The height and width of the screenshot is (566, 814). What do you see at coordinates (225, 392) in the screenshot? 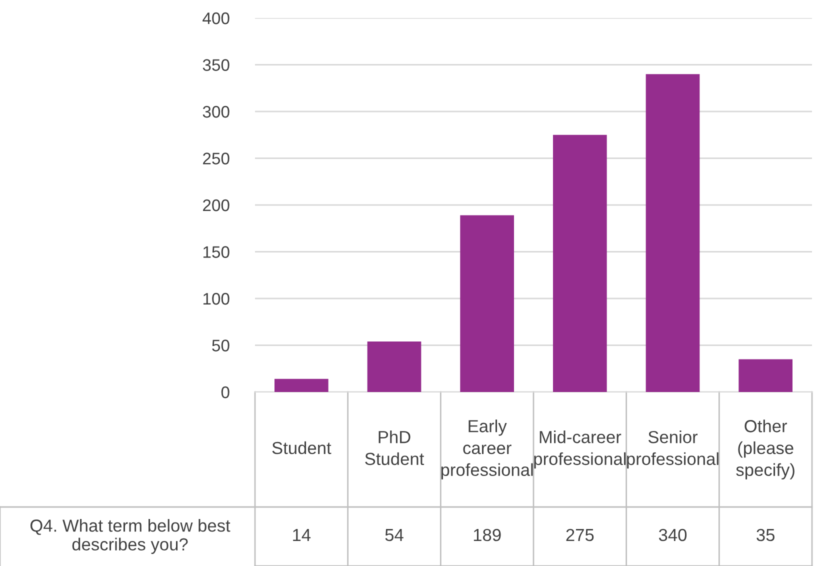
I see `y-tick-label: 0` at bounding box center [225, 392].